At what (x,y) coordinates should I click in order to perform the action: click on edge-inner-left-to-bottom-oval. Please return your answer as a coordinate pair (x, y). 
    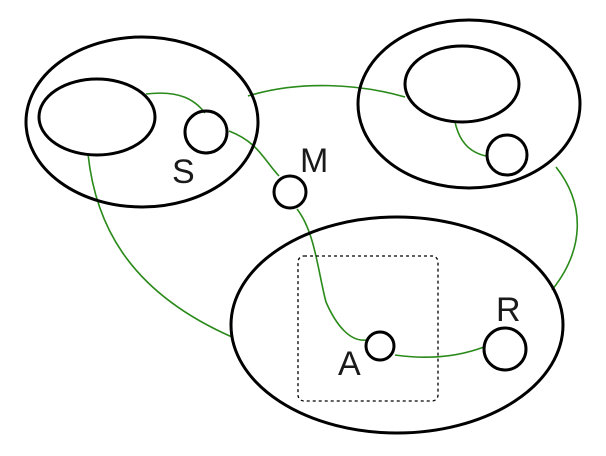
    Looking at the image, I should click on (160, 245).